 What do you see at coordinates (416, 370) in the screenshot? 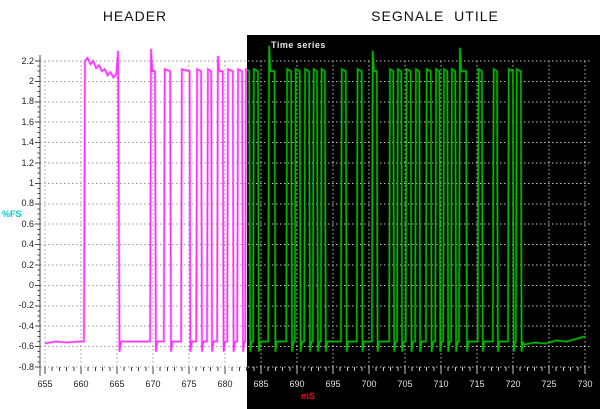
I see `x-ticks-on-black` at bounding box center [416, 370].